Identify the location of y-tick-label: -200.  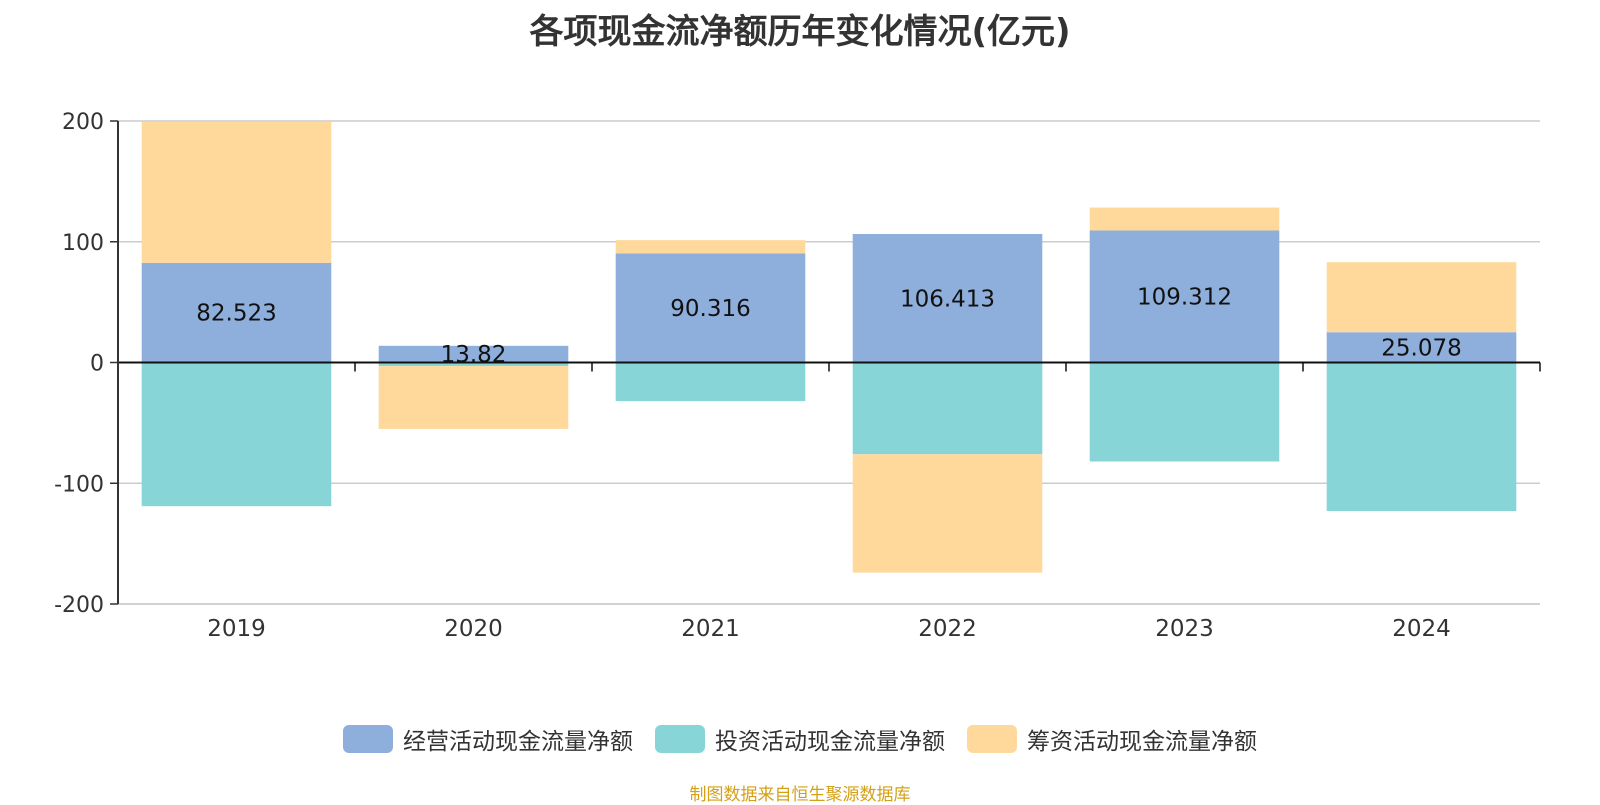
(79, 605).